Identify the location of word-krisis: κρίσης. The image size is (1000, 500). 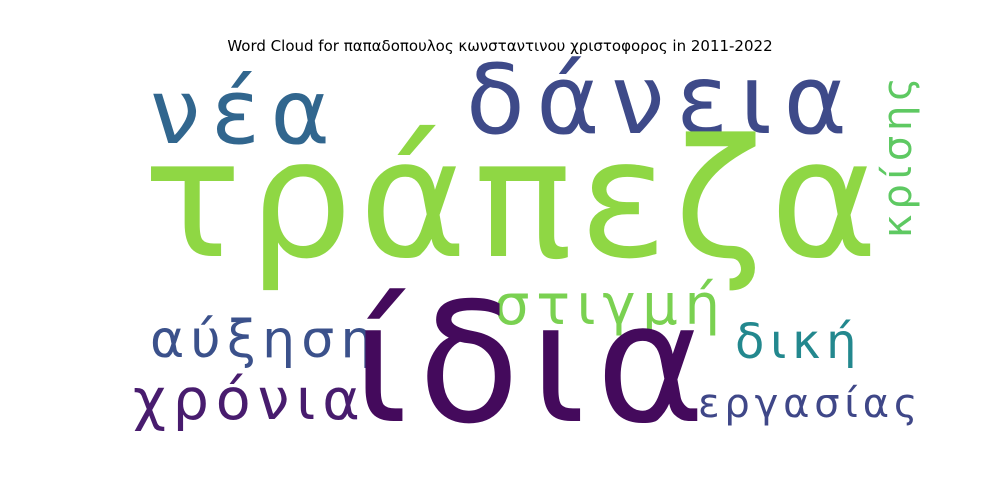
(898, 155).